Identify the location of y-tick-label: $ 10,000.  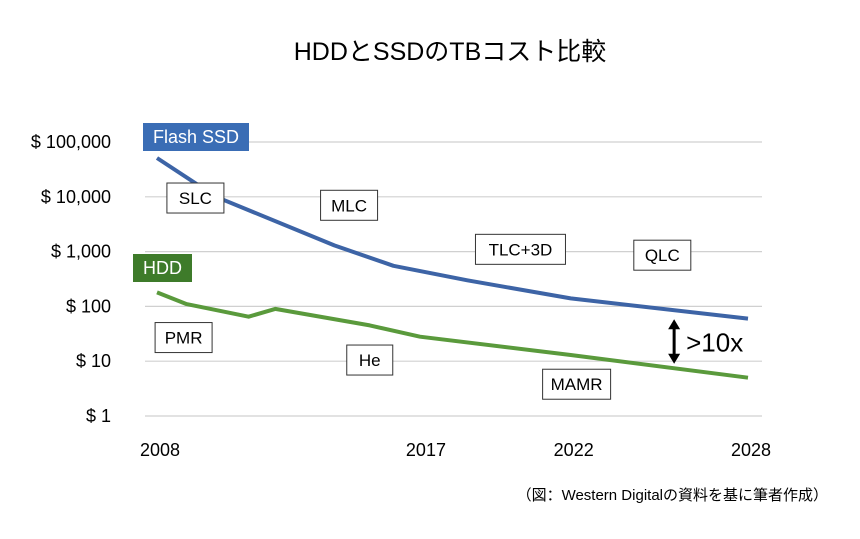
(76, 197).